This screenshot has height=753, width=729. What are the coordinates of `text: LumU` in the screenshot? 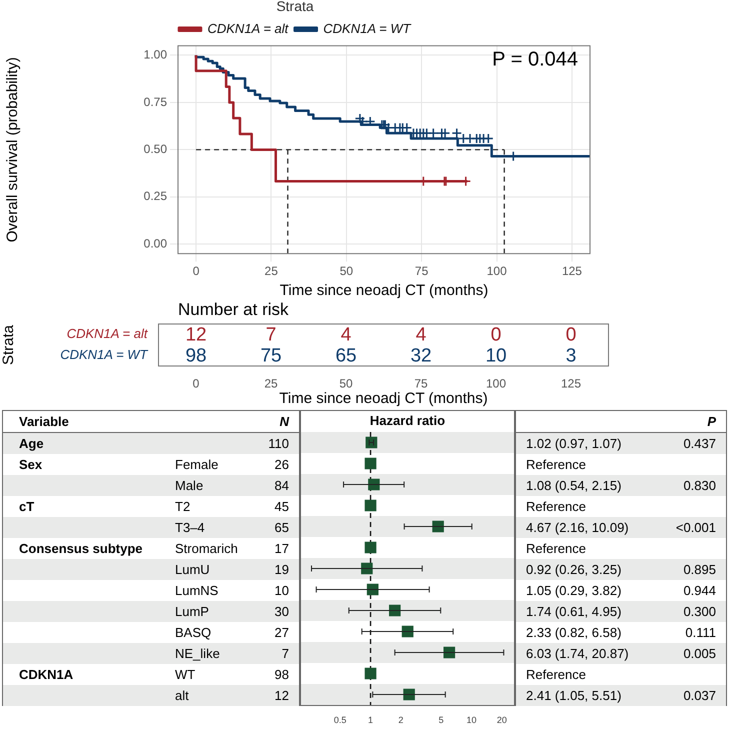 It's located at (192, 569).